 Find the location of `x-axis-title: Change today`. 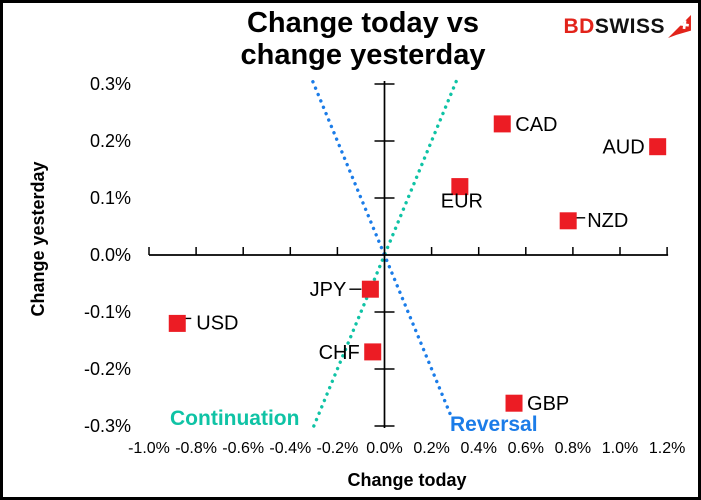

x-axis-title: Change today is located at coordinates (407, 480).